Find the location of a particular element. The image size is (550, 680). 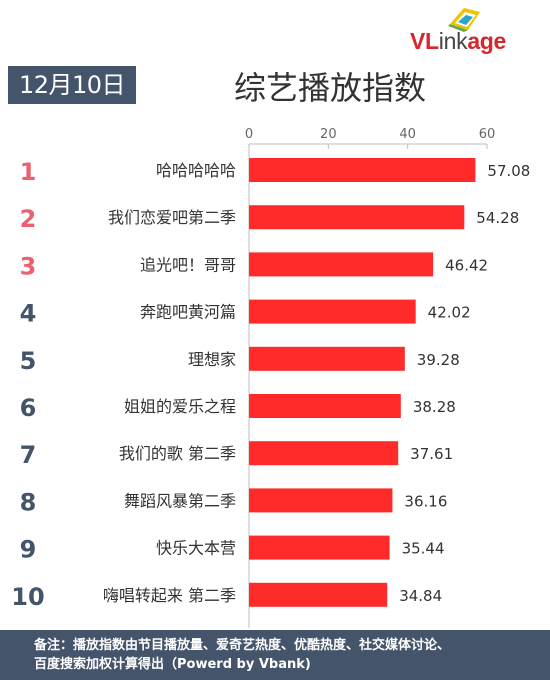

value-label: 36.16 is located at coordinates (425, 501).